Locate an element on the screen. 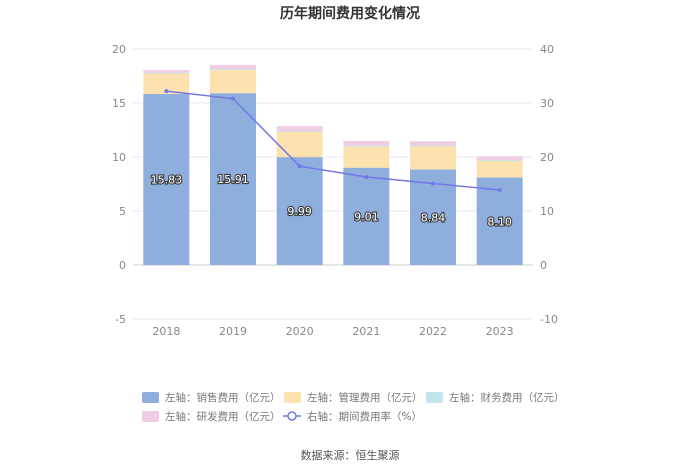 This screenshot has width=700, height=473. x-tick-label: 2022 is located at coordinates (433, 331).